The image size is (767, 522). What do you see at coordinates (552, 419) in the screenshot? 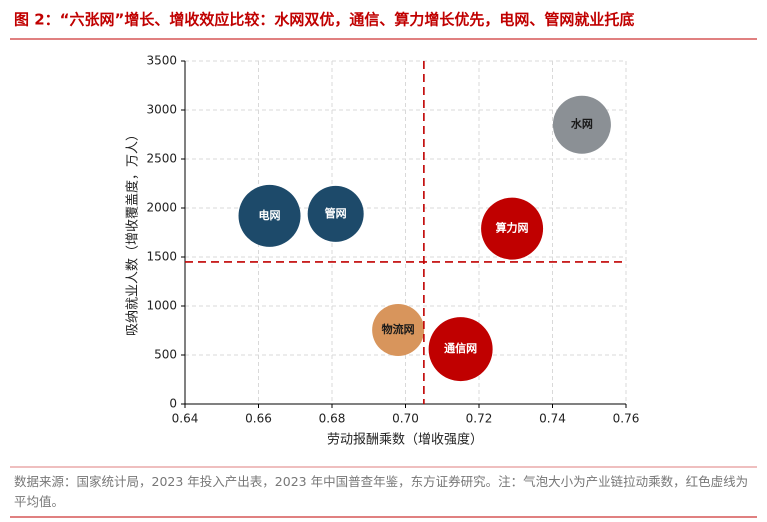
I see `x-tick-label: 0.74` at bounding box center [552, 419].